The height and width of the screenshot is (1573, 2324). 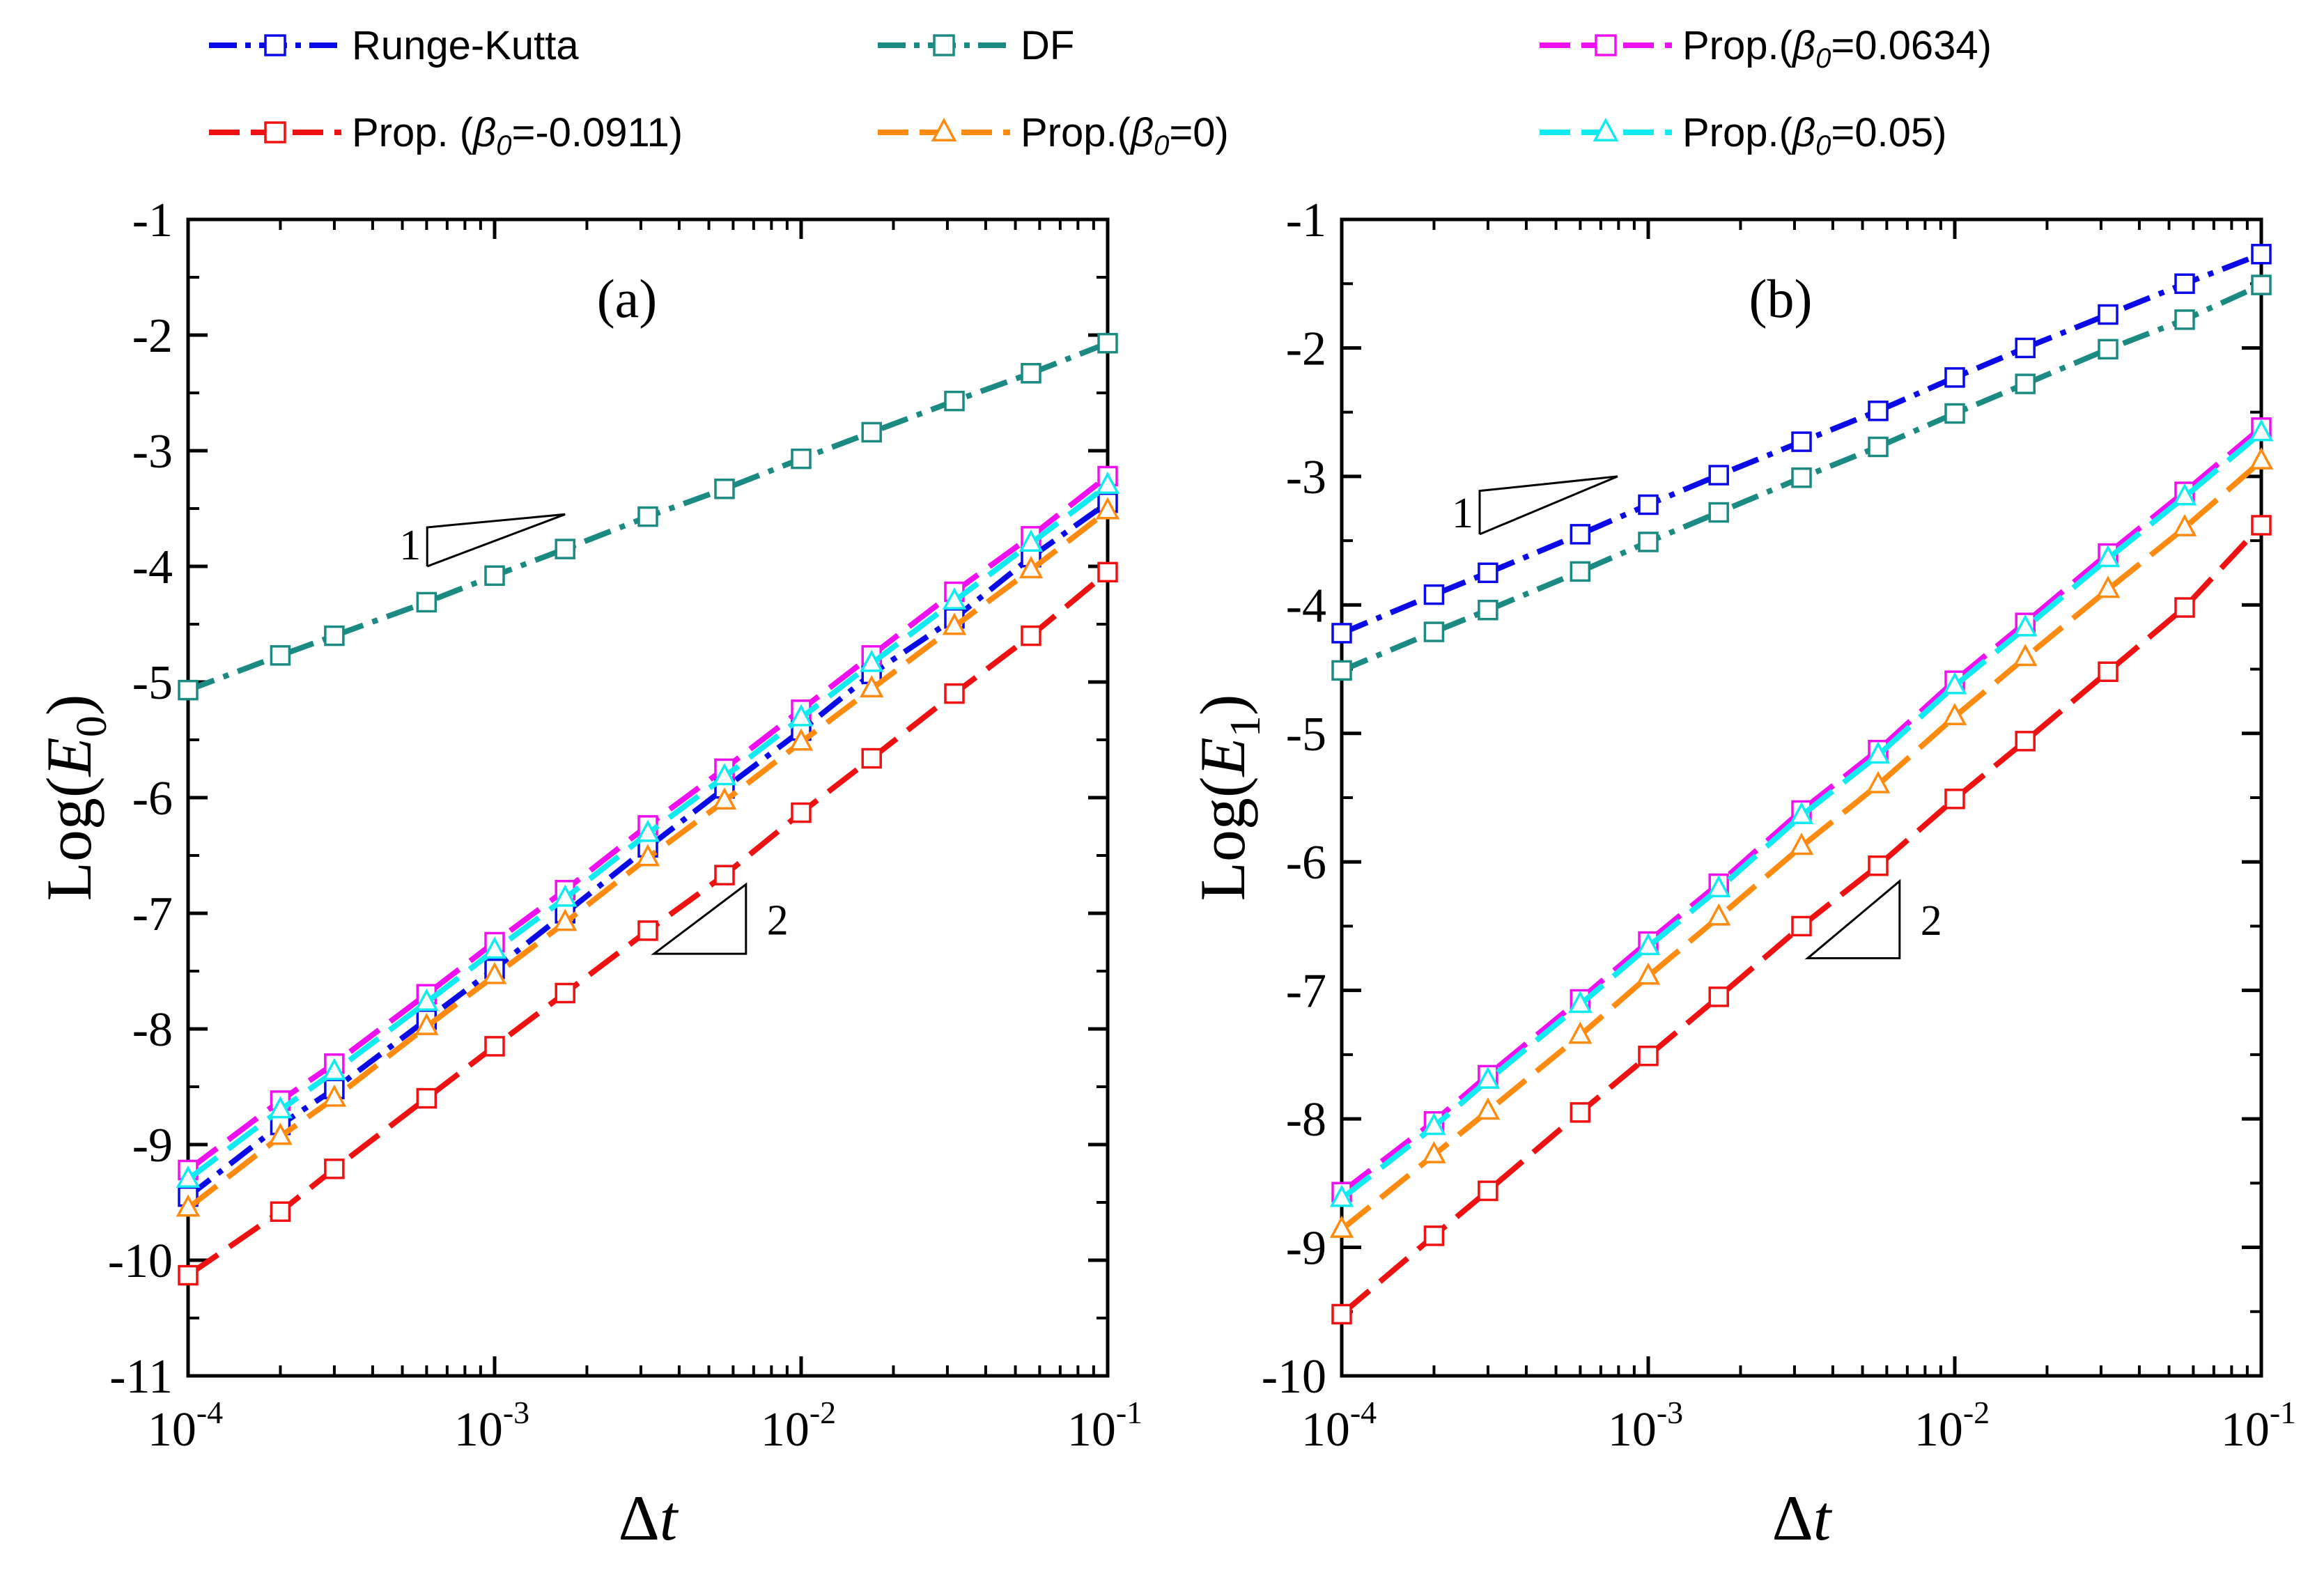 I want to click on y-tick-label: -8, so click(x=152, y=1030).